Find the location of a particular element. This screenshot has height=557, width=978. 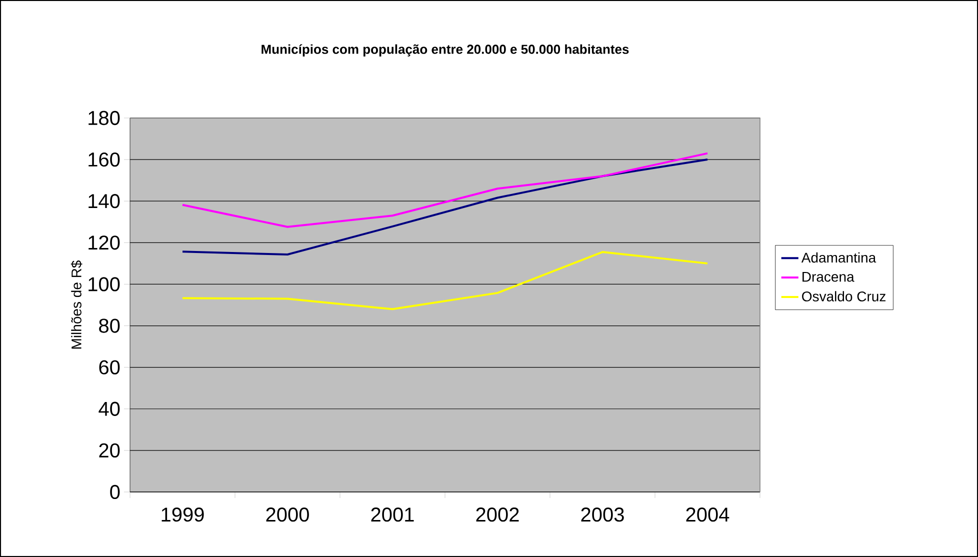

y-tick-label: 120 is located at coordinates (104, 243).